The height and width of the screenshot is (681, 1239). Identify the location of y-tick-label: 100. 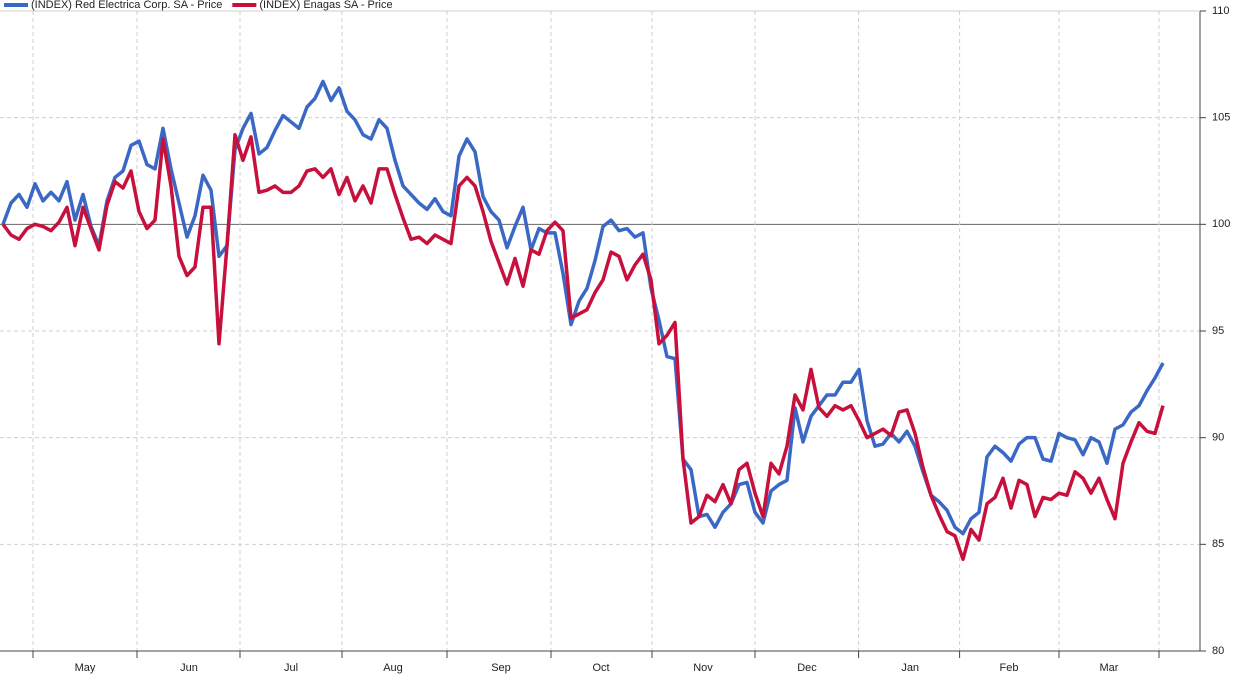
(1221, 224).